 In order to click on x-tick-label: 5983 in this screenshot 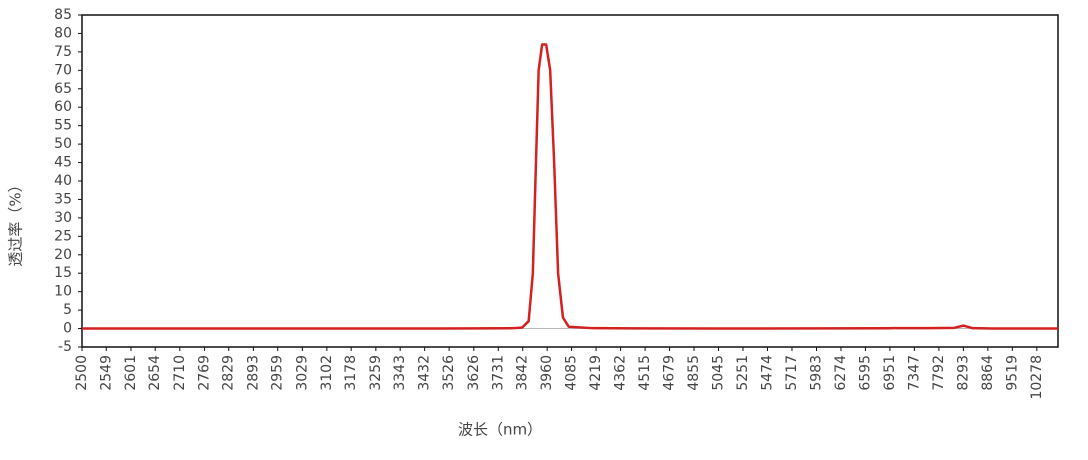, I will do `click(817, 373)`.